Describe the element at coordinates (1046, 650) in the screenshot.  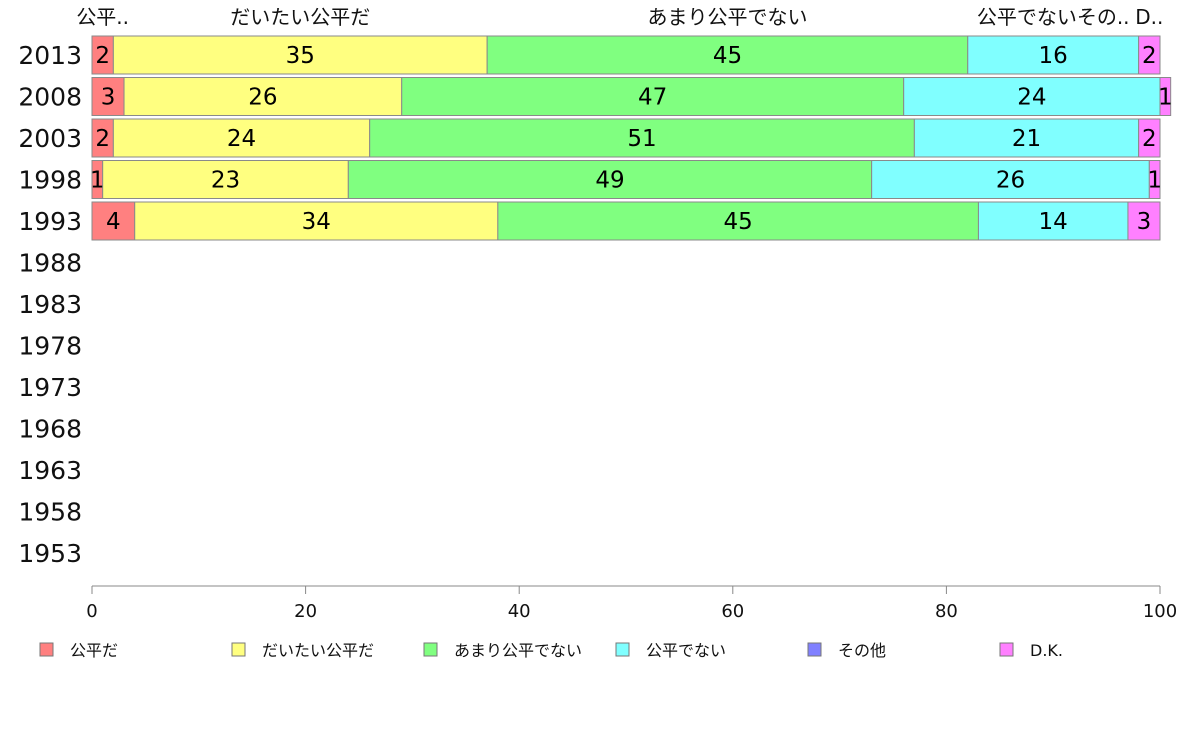
I see `legend-label: D.K.` at that location.